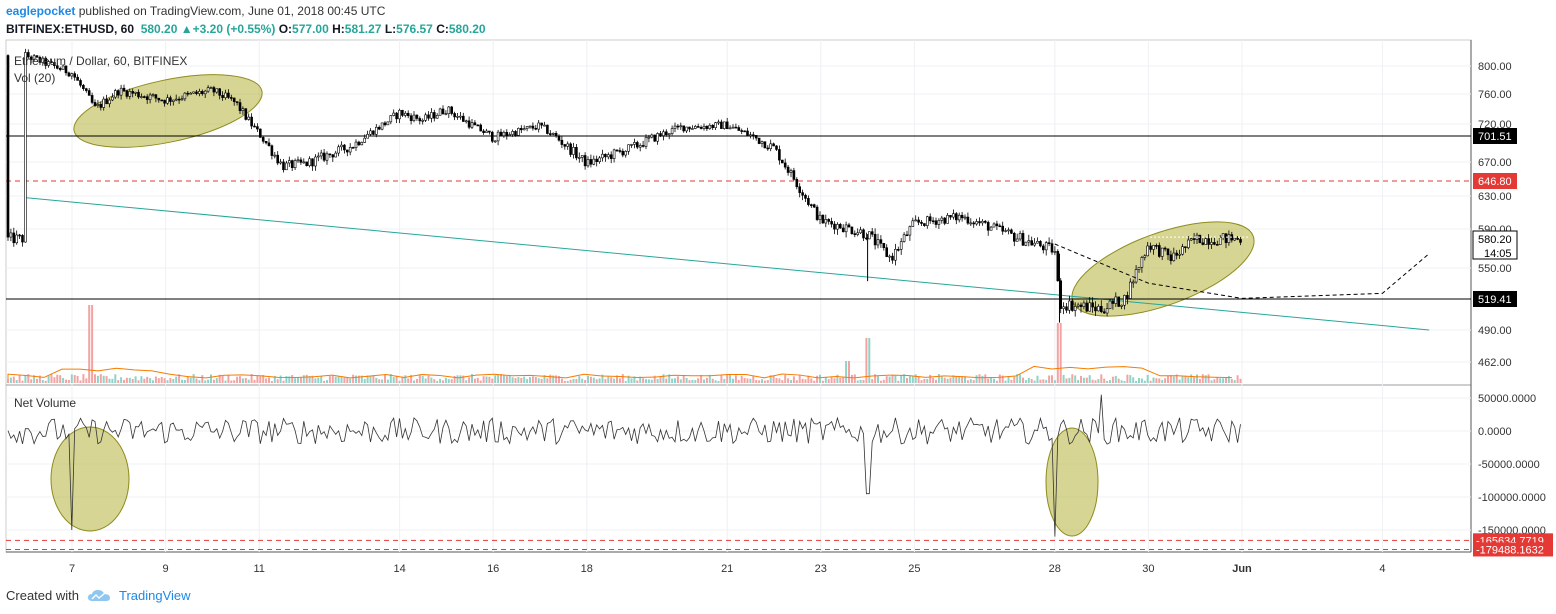  What do you see at coordinates (1507, 399) in the screenshot?
I see `volume-tick-label: 50000.0000` at bounding box center [1507, 399].